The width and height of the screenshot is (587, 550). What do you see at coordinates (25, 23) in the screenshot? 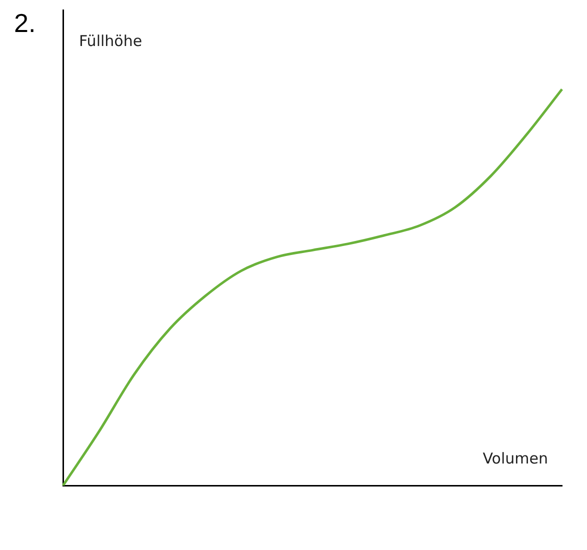
I see `text: 2.` at bounding box center [25, 23].